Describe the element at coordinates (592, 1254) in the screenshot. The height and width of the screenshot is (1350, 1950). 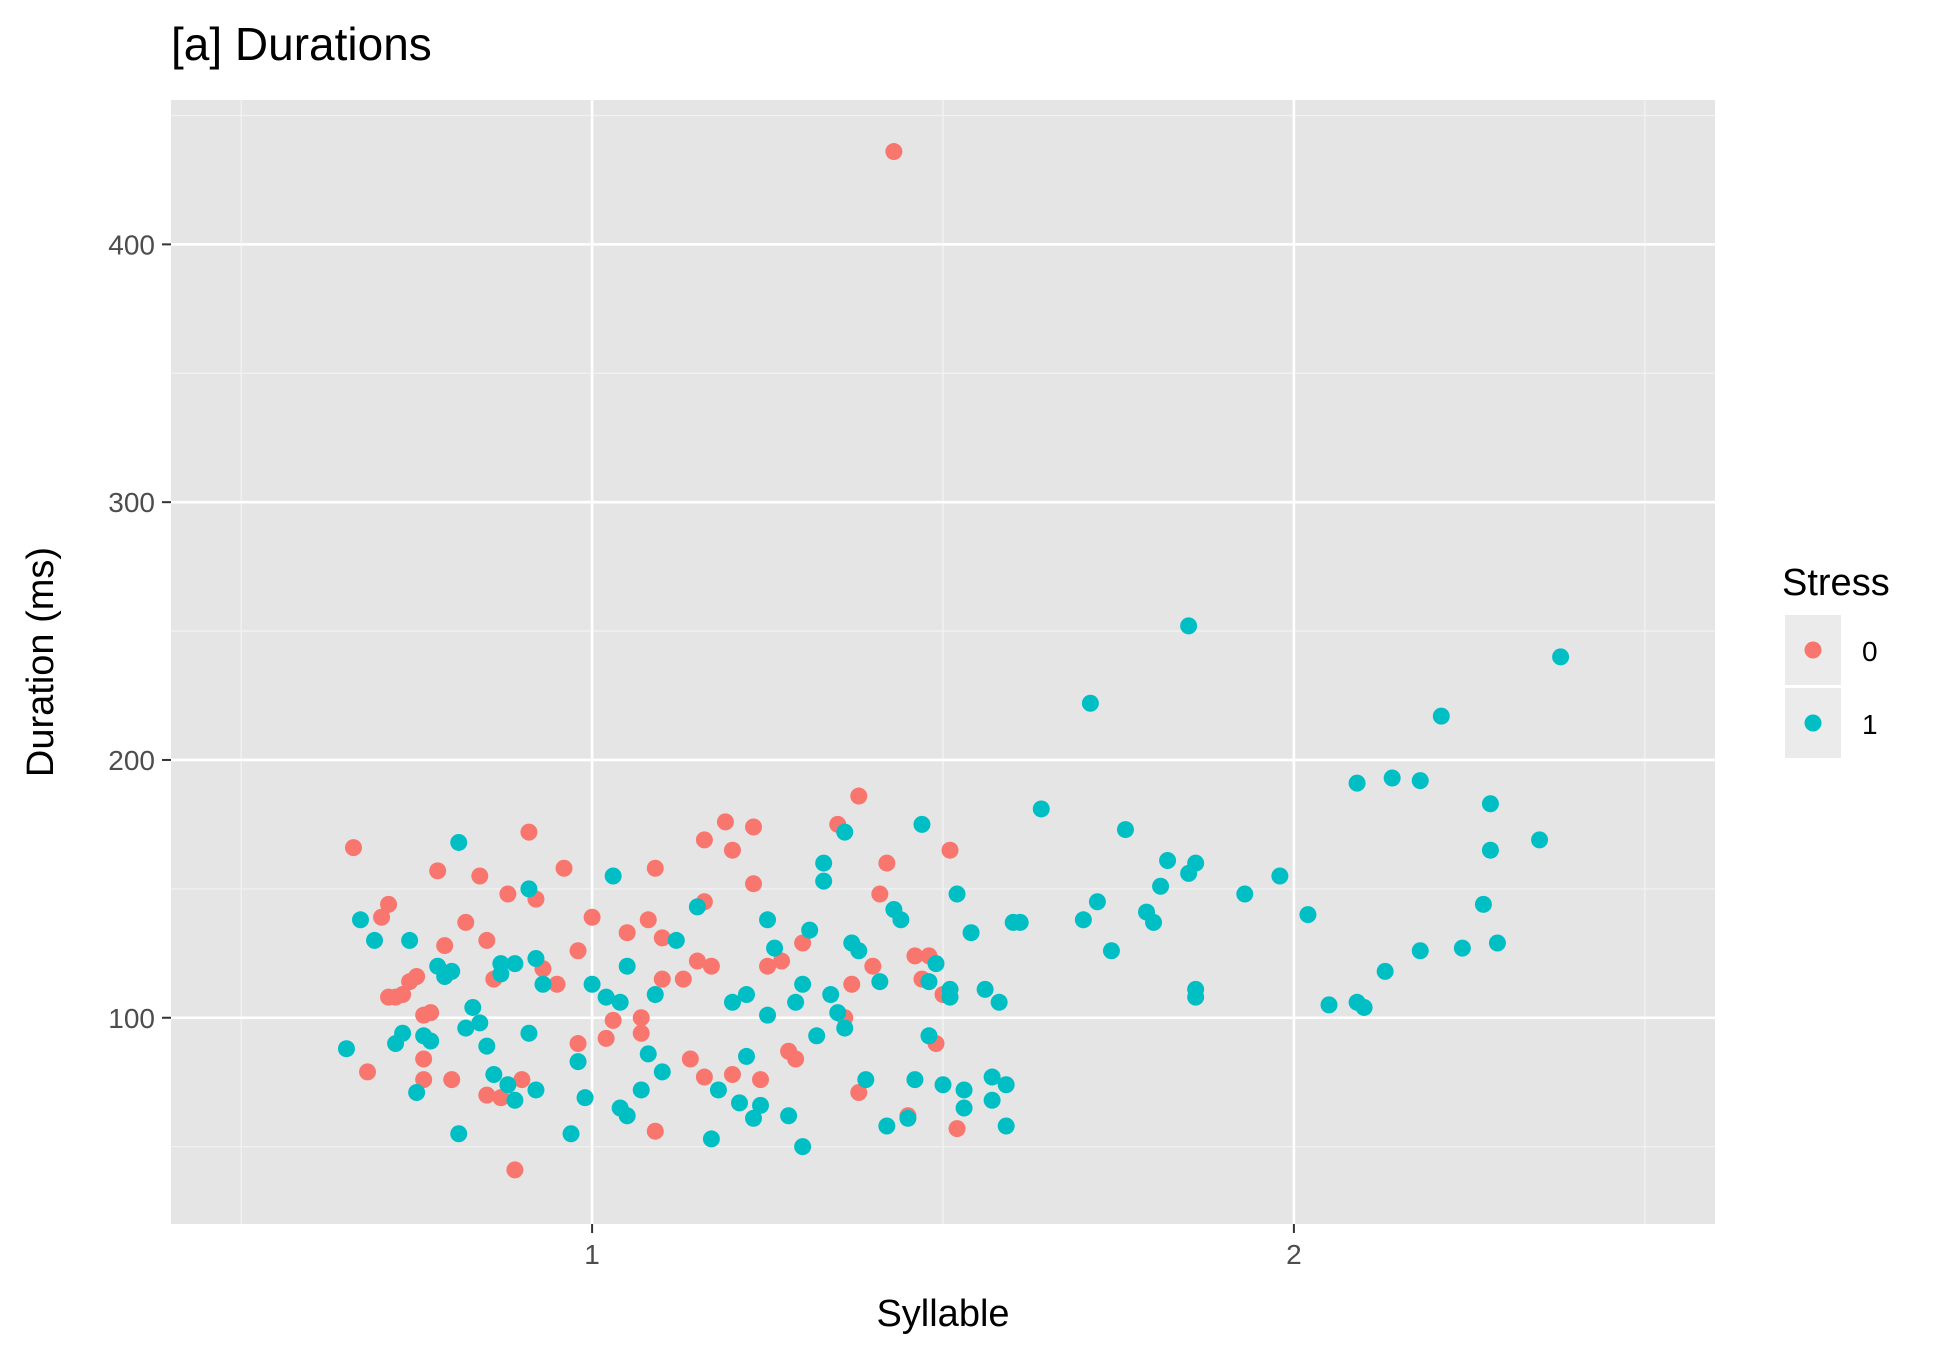
I see `x-tick-label: 1` at that location.